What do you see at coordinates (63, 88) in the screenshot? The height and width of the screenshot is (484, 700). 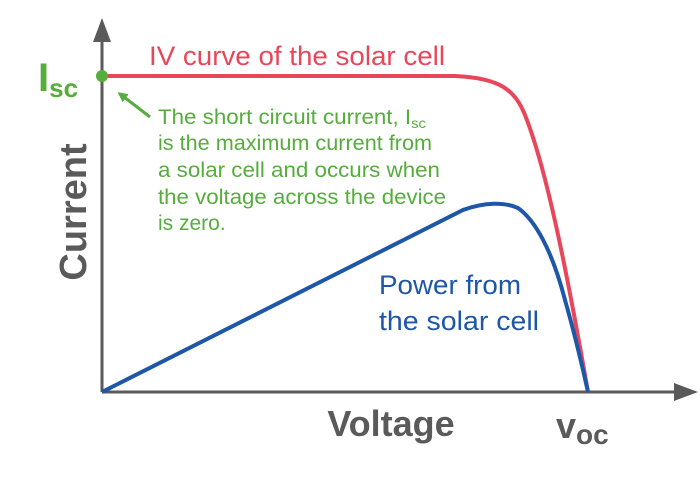 I see `isc-label-sub: sc` at bounding box center [63, 88].